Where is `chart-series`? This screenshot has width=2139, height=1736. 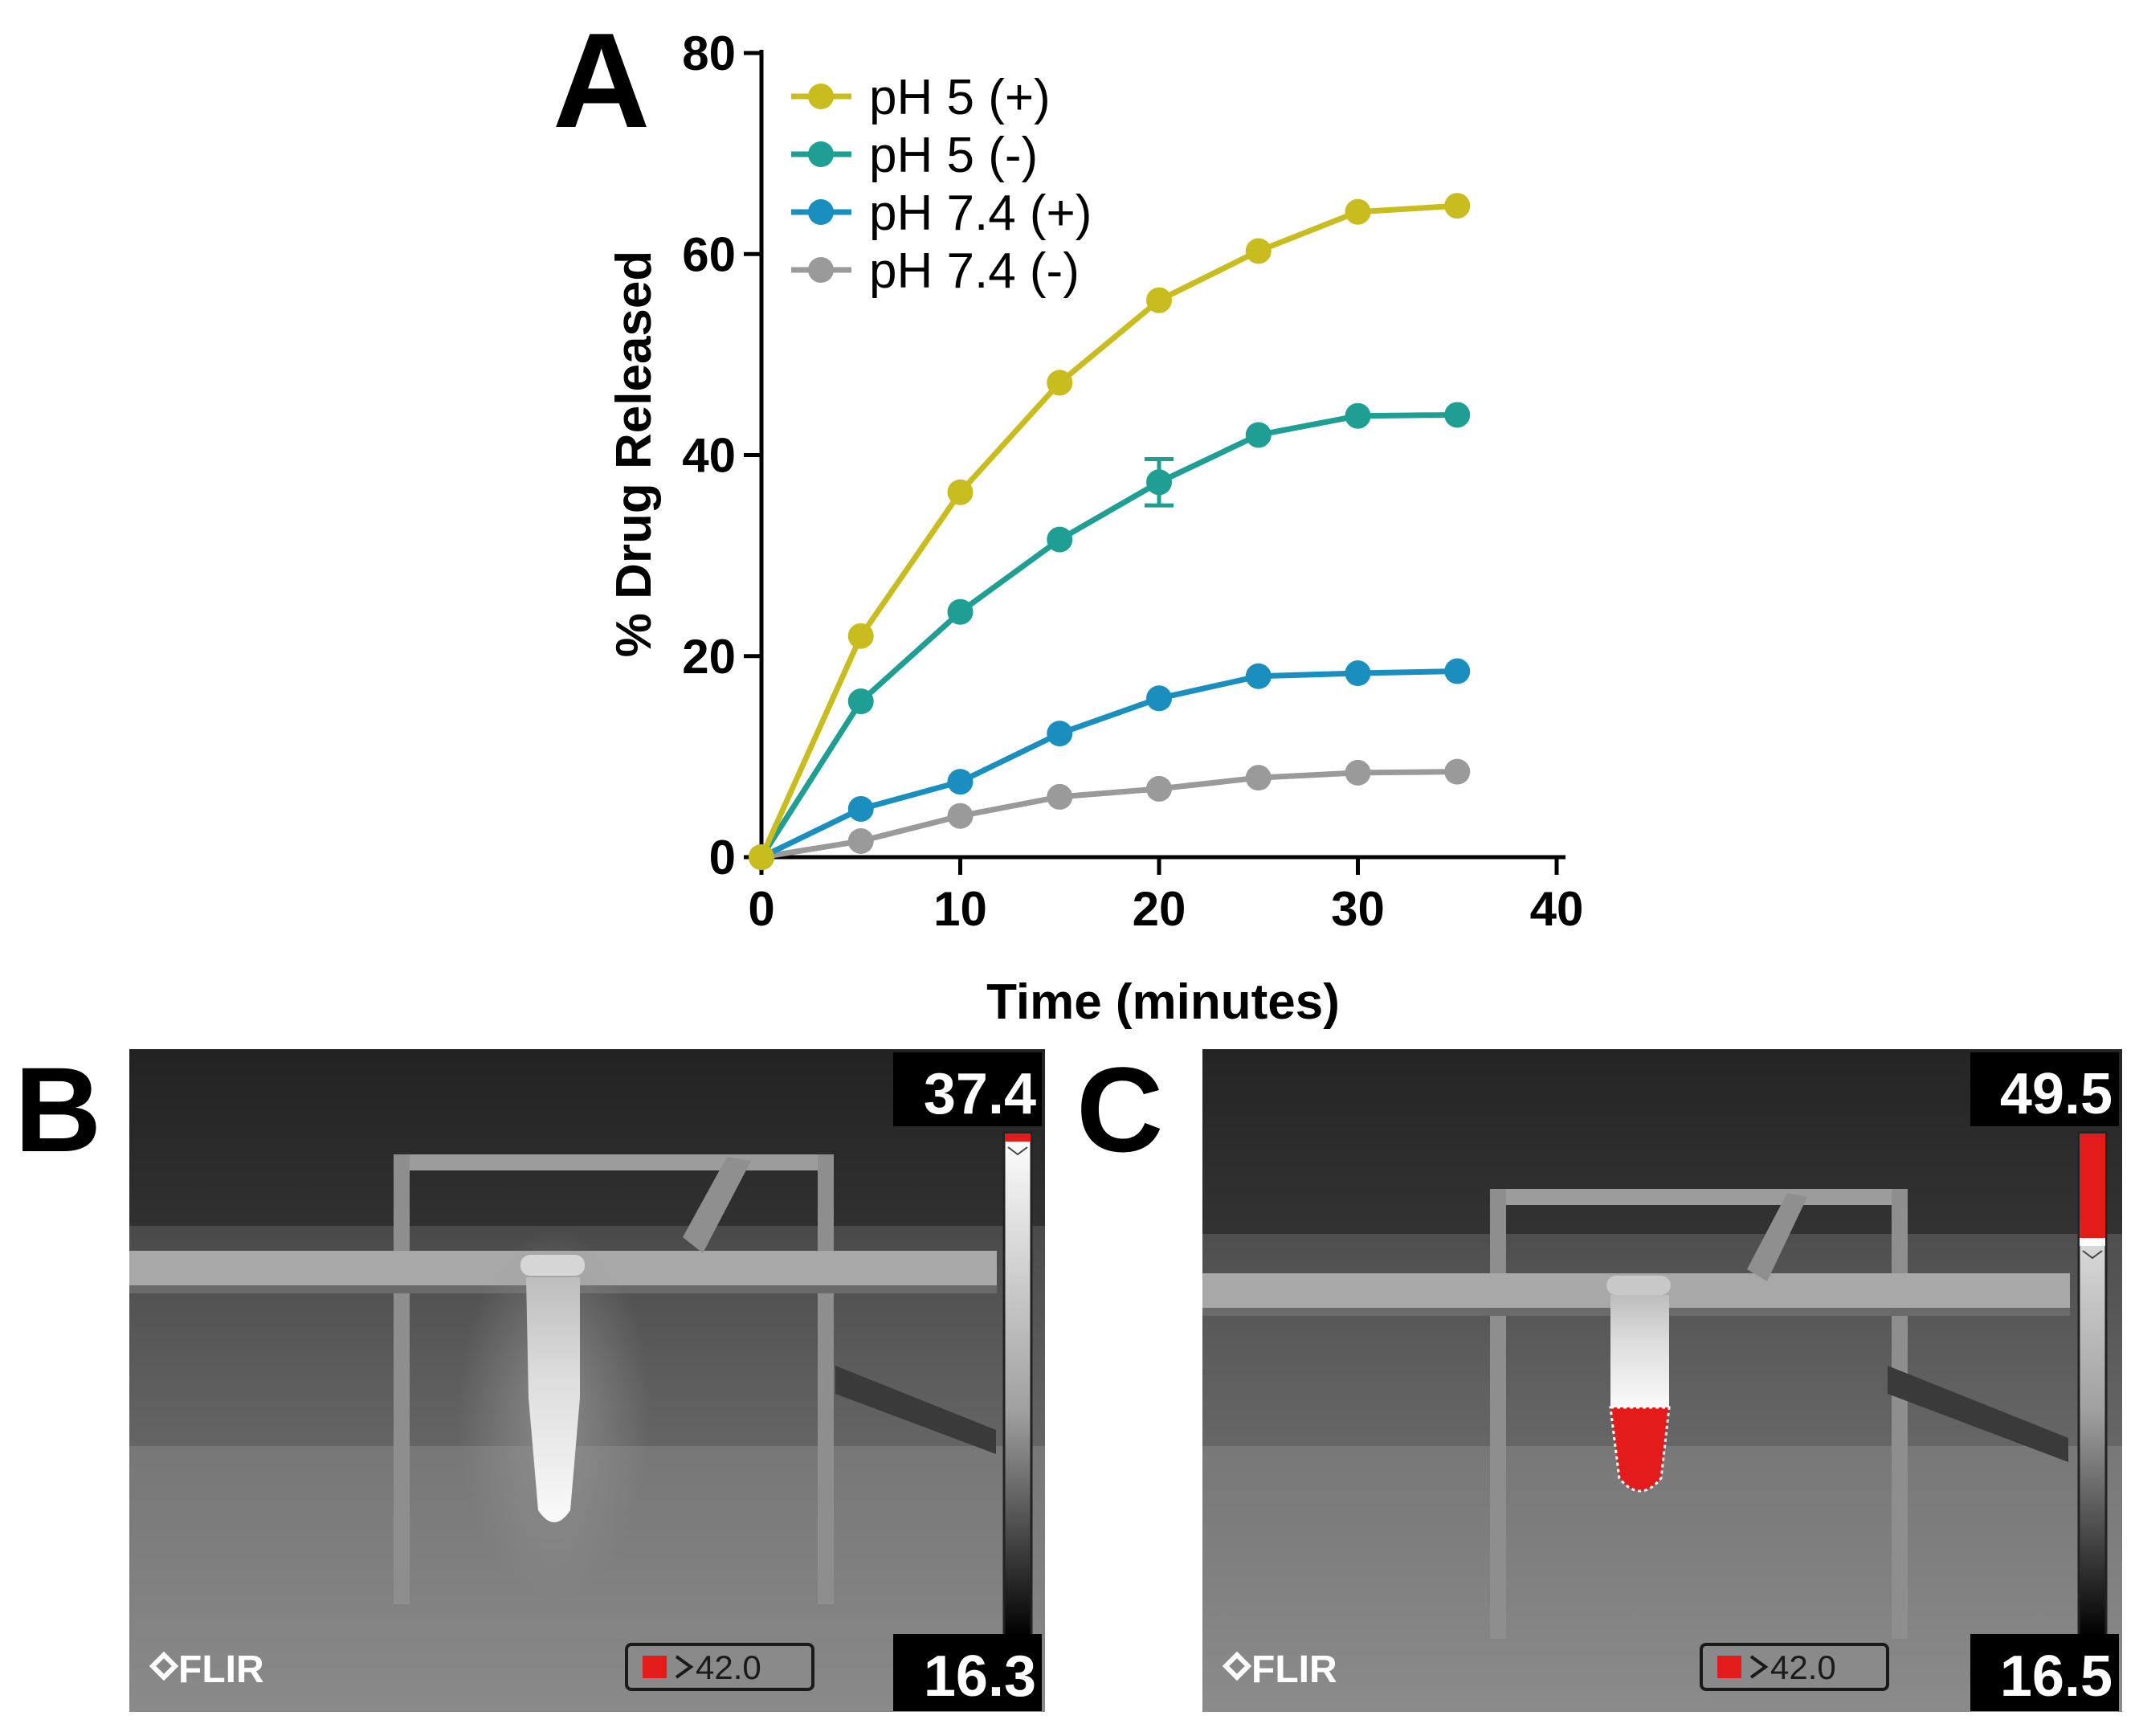 chart-series is located at coordinates (1110, 531).